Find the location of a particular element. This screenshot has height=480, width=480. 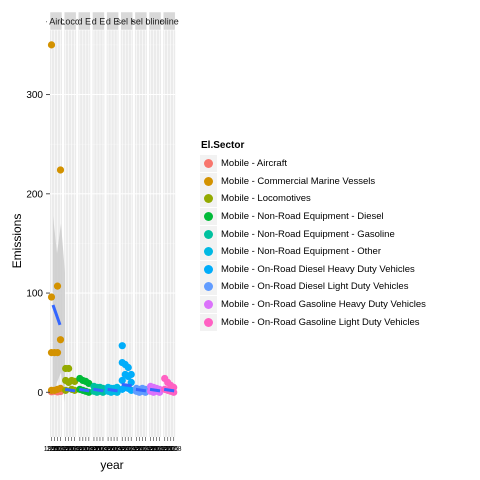

facet-strip: - Aircr is located at coordinates (56, 21).